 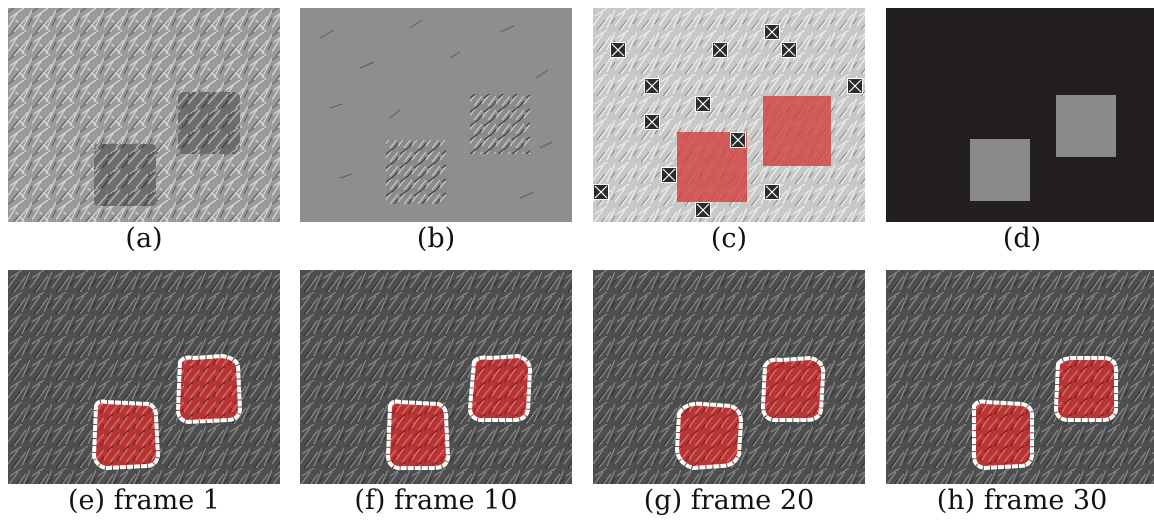 I want to click on panel-b-svg, so click(x=436, y=115).